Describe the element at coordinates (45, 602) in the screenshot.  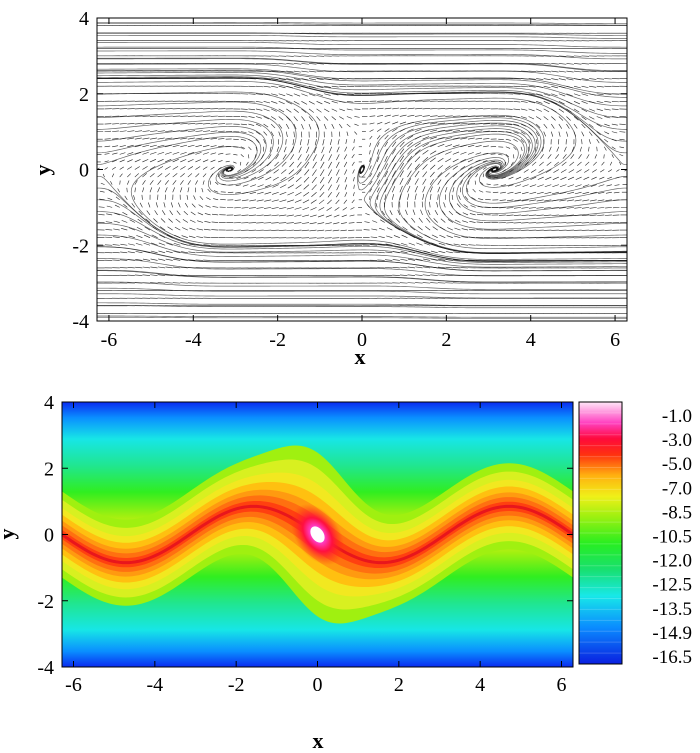
I see `y-tick-label: -2` at that location.